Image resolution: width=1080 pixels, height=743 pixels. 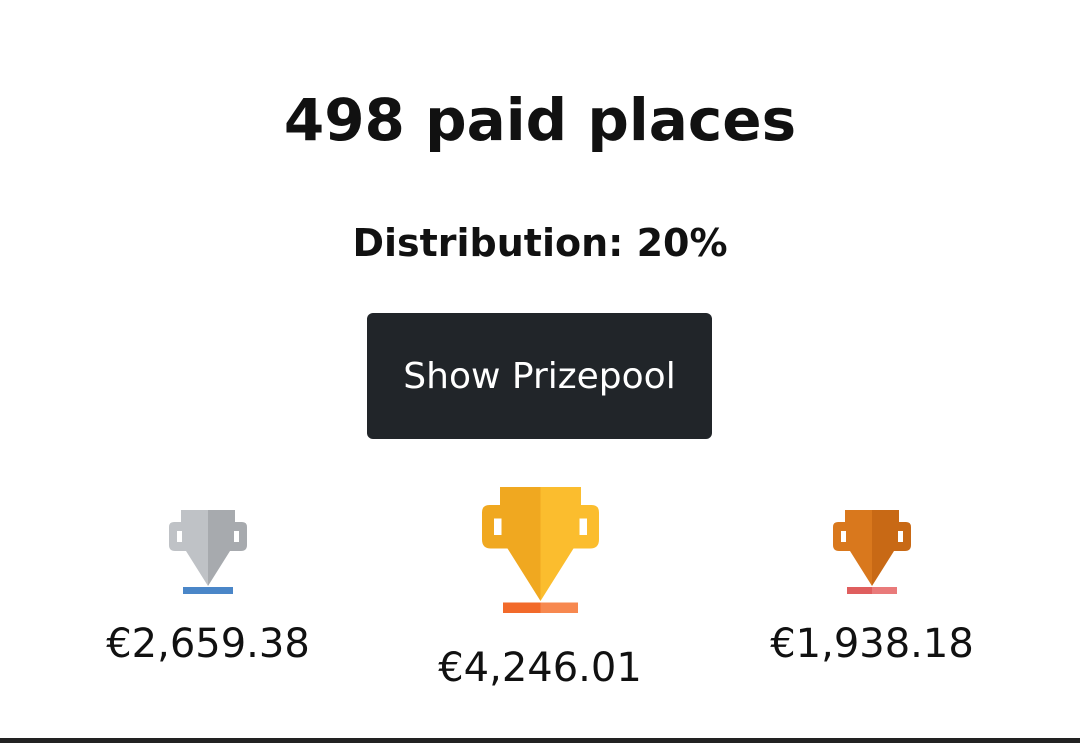 What do you see at coordinates (208, 644) in the screenshot?
I see `second-prize: €2,659.38` at bounding box center [208, 644].